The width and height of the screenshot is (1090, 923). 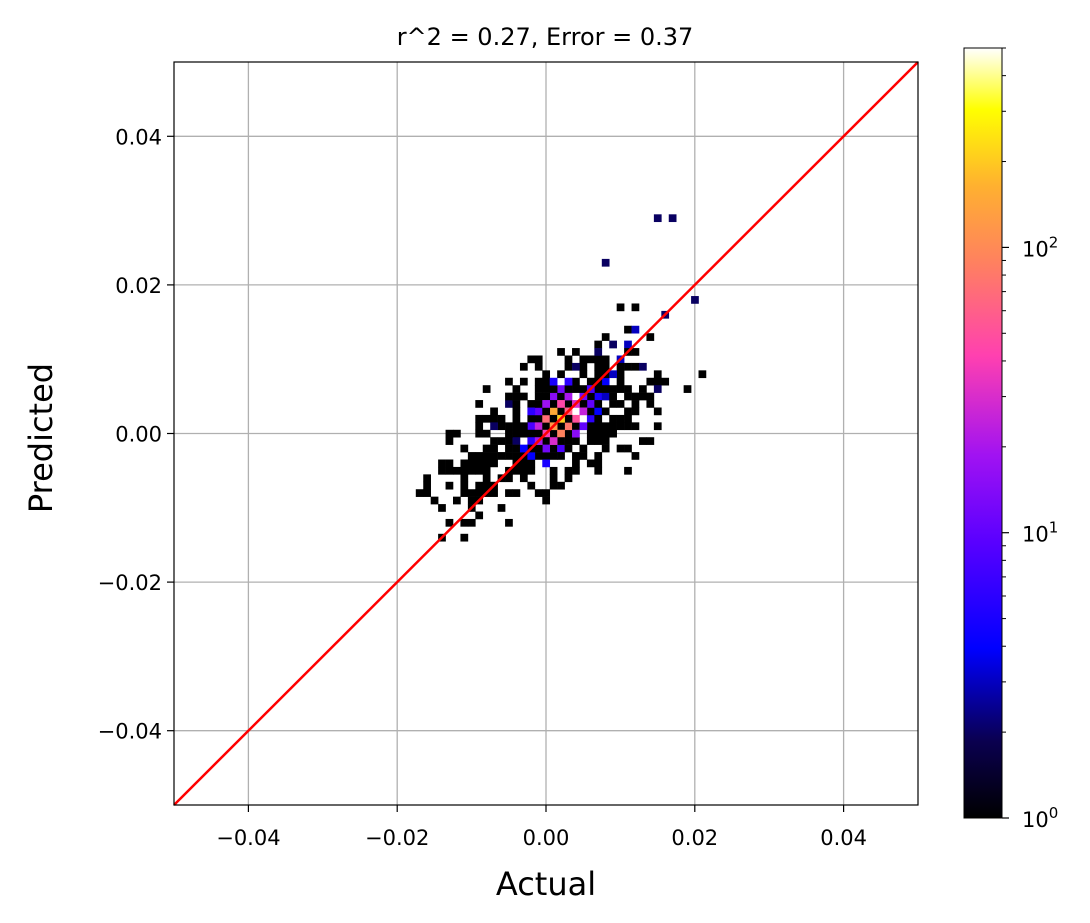 What do you see at coordinates (1010, 439) in the screenshot?
I see `colorbar: 100 101 102` at bounding box center [1010, 439].